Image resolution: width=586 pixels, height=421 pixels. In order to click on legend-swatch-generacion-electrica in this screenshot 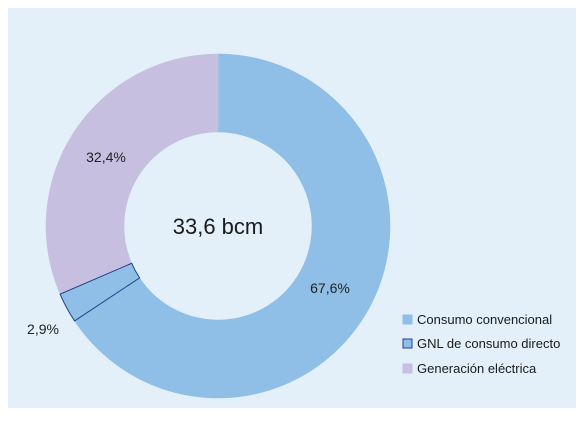, I will do `click(407, 368)`.